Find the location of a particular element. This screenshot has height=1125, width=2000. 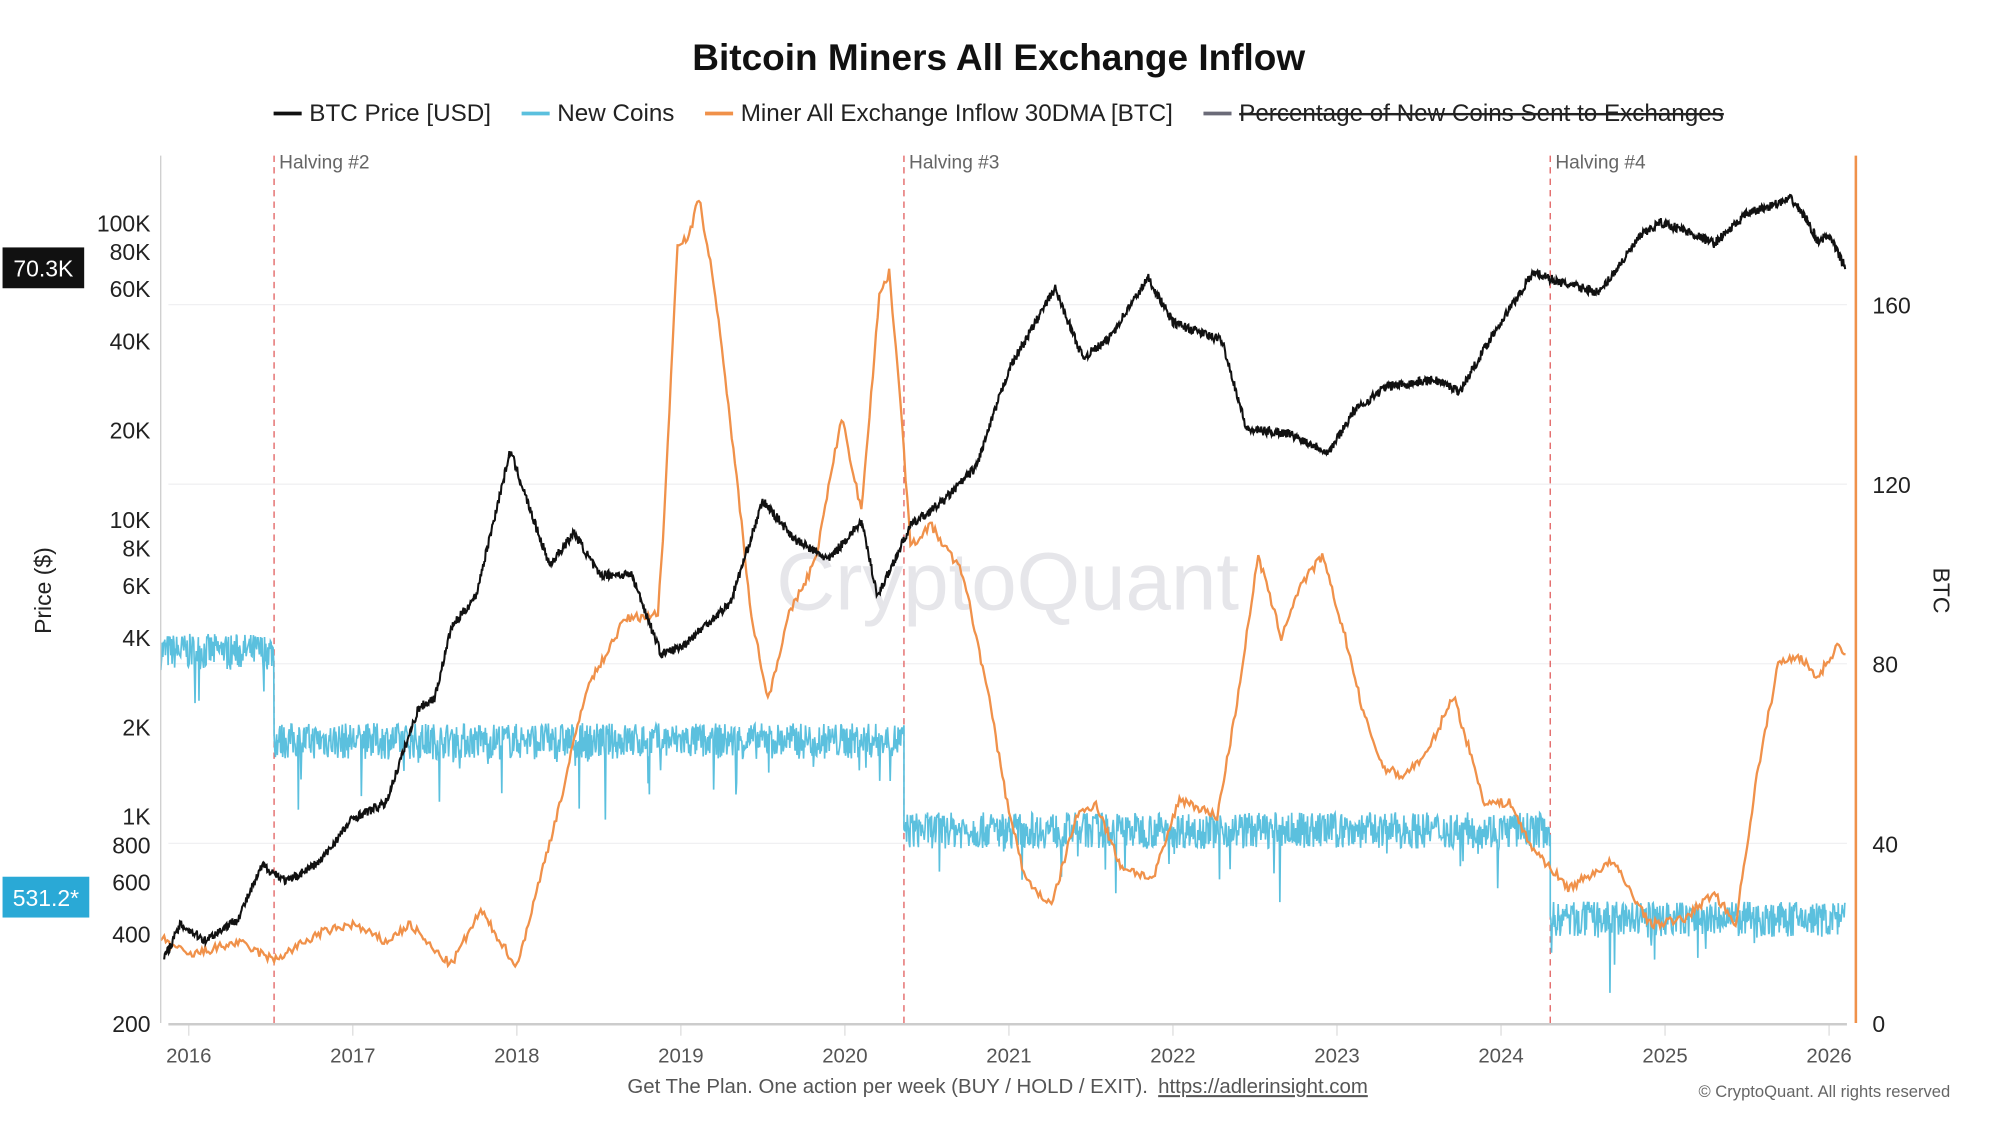

x-tick: 2024 is located at coordinates (1500, 1057).